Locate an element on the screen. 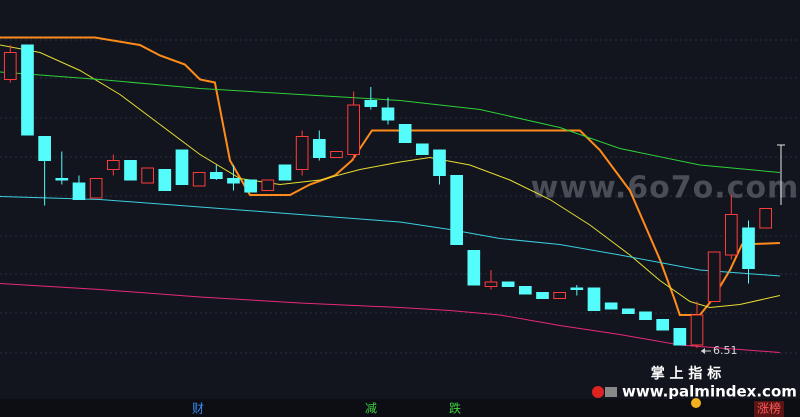 The image size is (800, 417). low-label: 6.51 is located at coordinates (725, 350).